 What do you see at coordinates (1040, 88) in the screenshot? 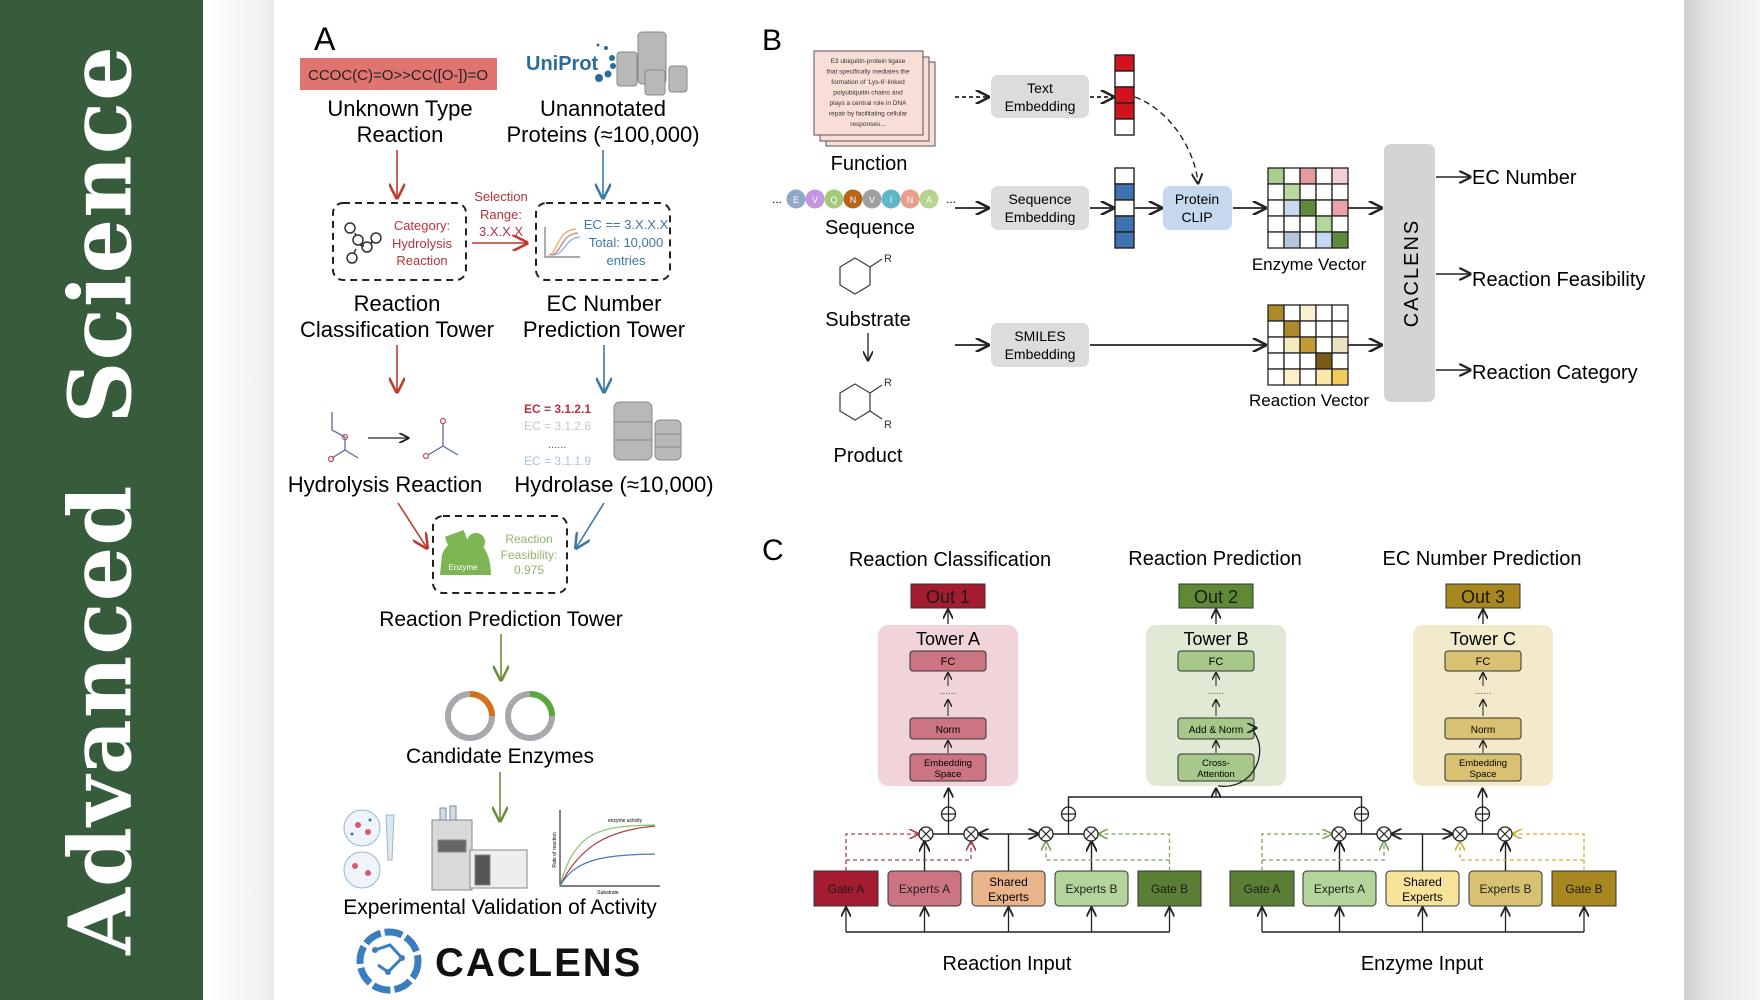
I see `text-embedding-line1: Text` at bounding box center [1040, 88].